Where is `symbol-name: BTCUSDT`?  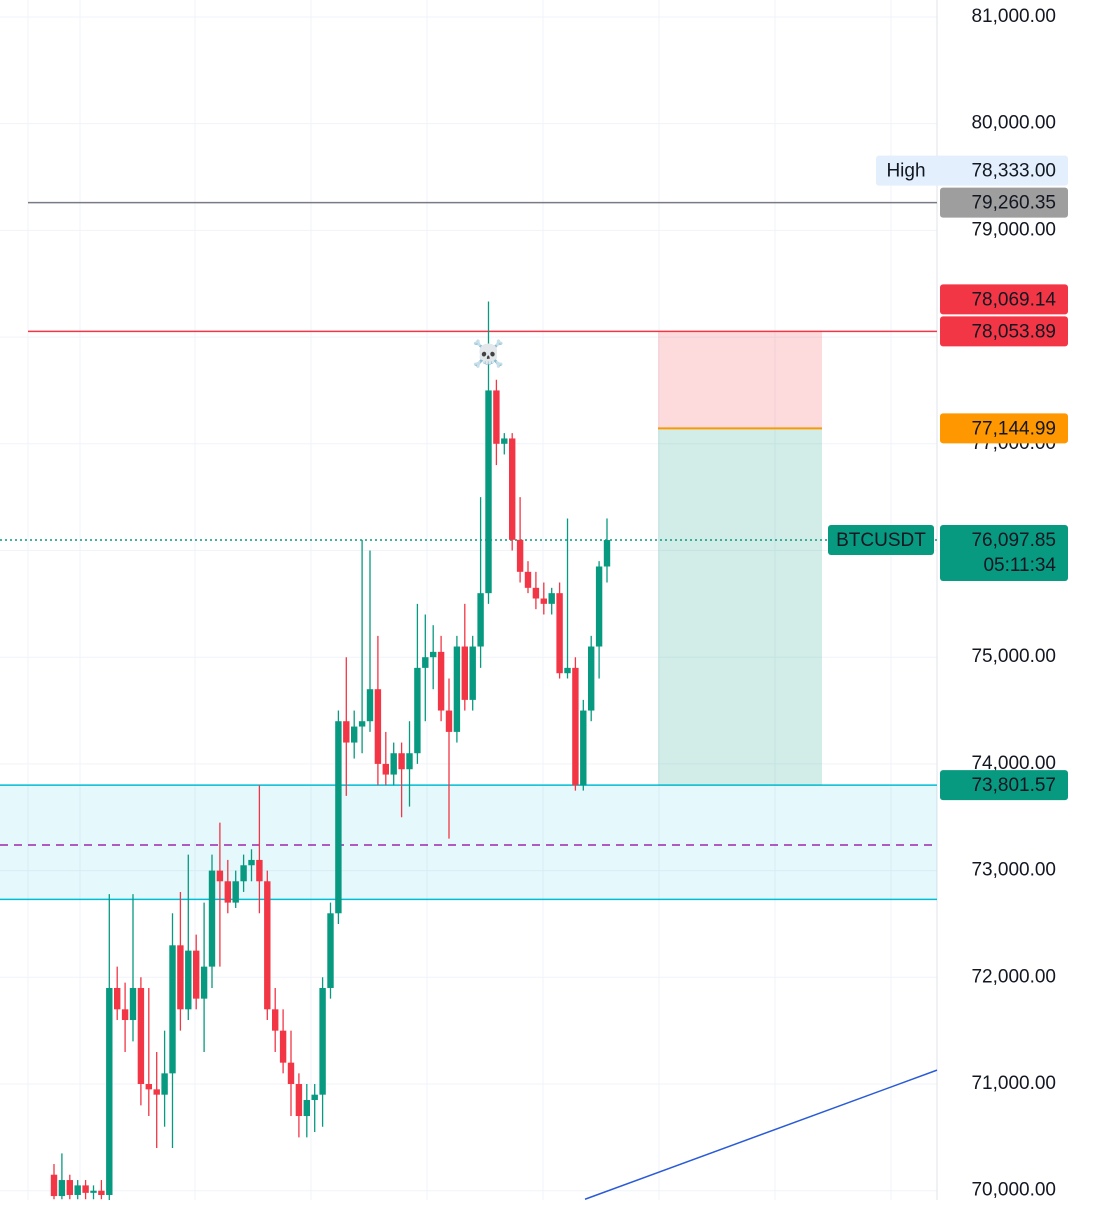 symbol-name: BTCUSDT is located at coordinates (881, 540).